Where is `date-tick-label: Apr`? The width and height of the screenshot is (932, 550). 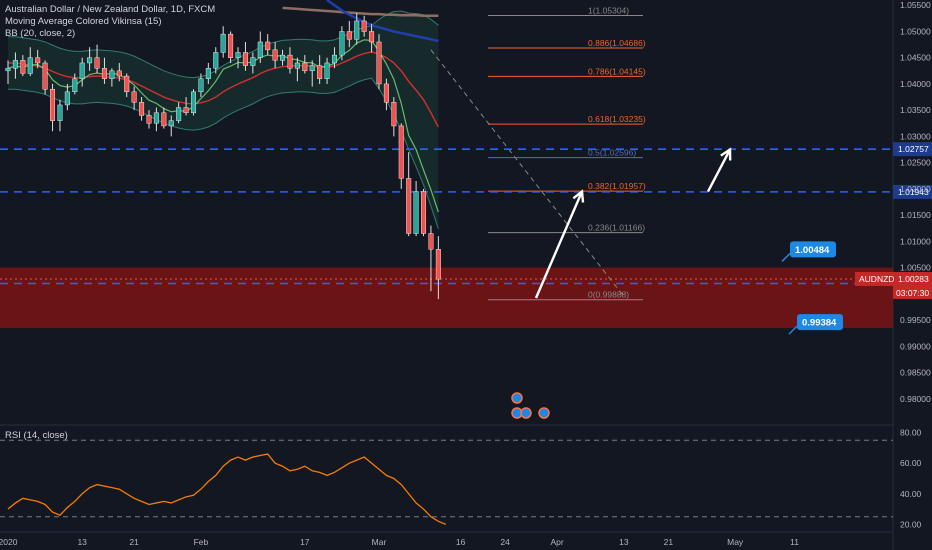
date-tick-label: Apr is located at coordinates (556, 542).